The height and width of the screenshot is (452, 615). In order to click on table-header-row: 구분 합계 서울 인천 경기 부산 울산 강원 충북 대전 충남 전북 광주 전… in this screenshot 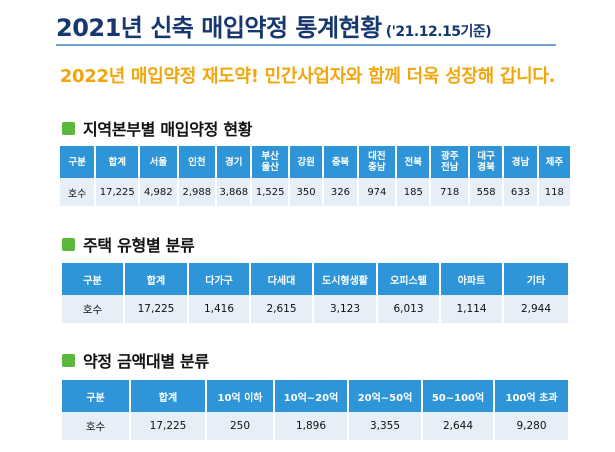, I will do `click(315, 162)`.